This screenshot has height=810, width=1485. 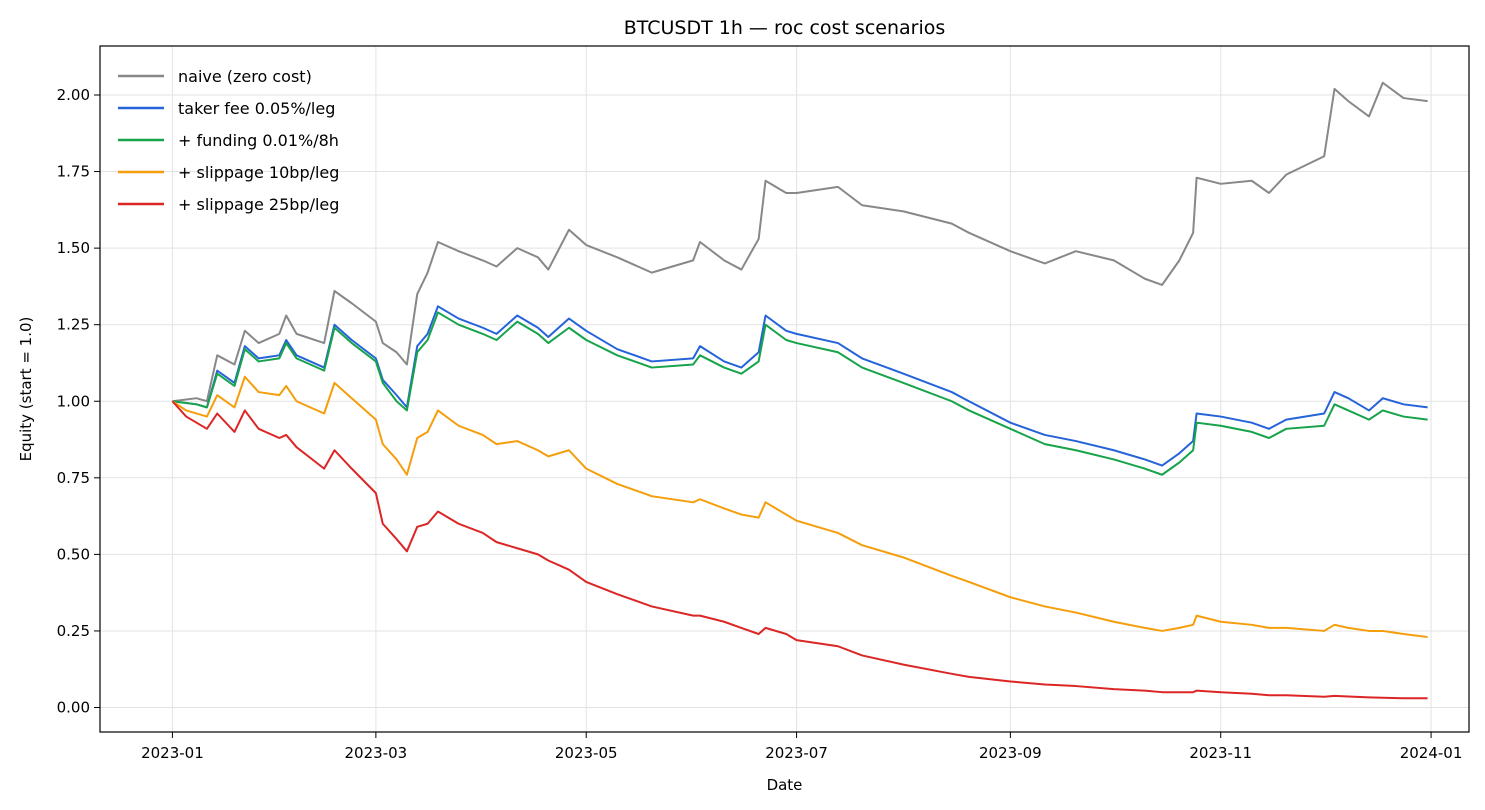 I want to click on y-tick-label: 1.75, so click(x=73, y=172).